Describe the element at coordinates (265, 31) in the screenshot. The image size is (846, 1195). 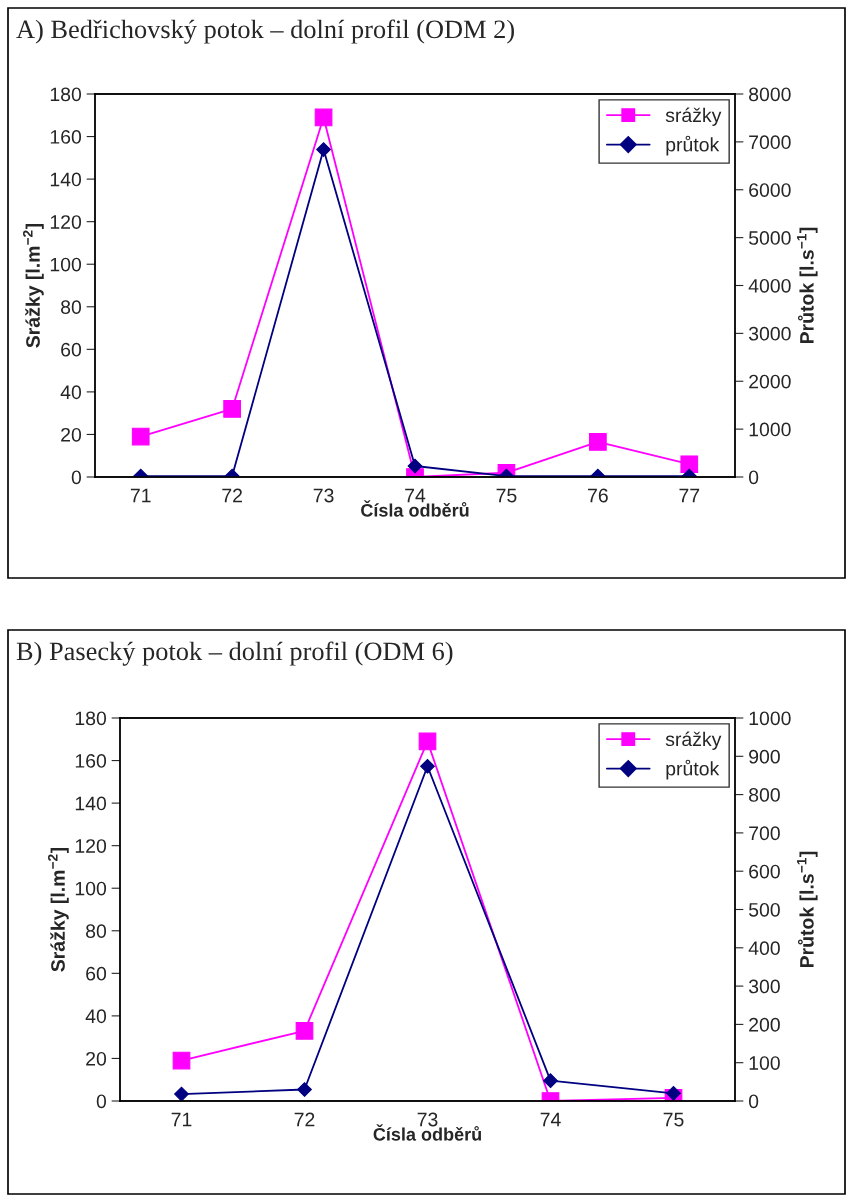
I see `chart-title: A) Bedřichovský potok – dolní profil (ODM 2)` at that location.